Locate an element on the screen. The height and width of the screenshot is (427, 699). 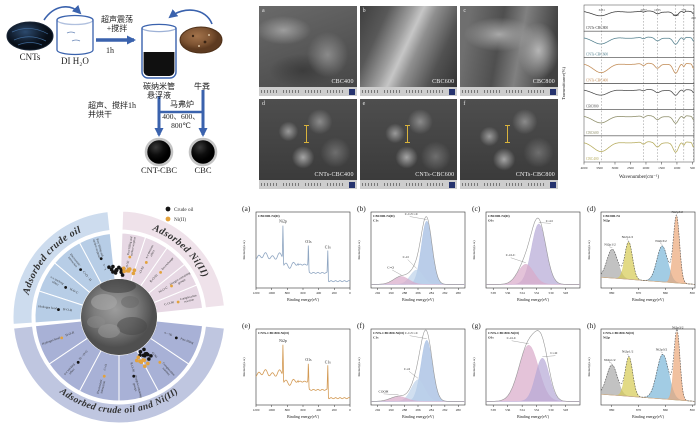
mechanism-label: Pore filling andsurface sorption is located at coordinates (98, 248).